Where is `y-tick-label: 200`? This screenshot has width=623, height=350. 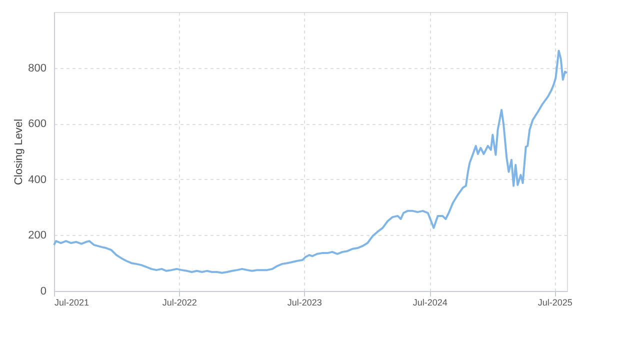
y-tick-label: 200 is located at coordinates (37, 236).